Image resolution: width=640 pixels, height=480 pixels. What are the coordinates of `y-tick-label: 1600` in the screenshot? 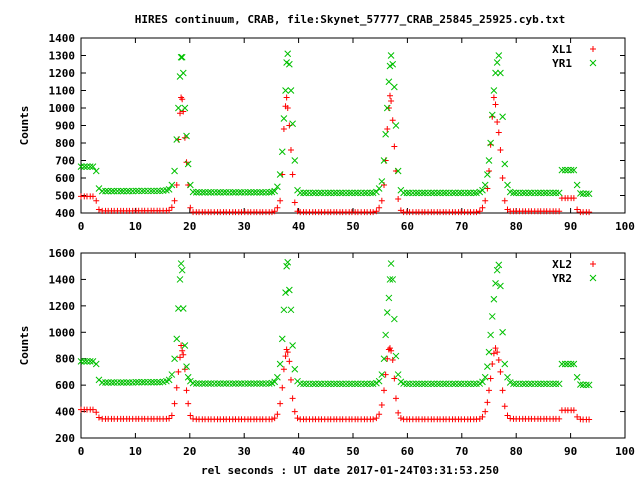 It's located at (62, 253).